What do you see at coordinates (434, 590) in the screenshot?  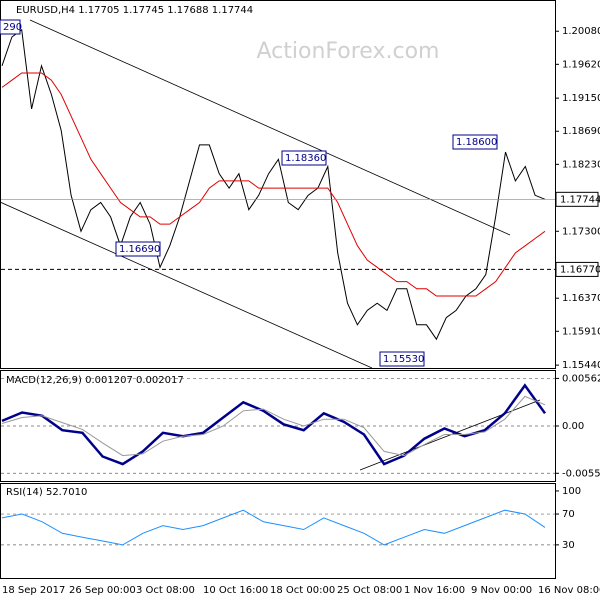 I see `x-tick-label: 1 Nov 16:00` at bounding box center [434, 590].